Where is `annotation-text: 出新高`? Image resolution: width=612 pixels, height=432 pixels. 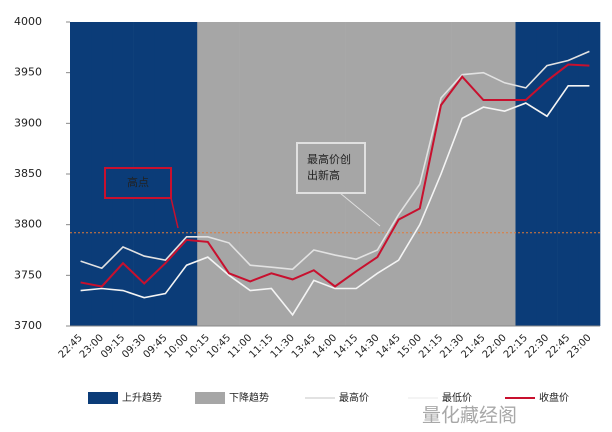 annotation-text: 出新高 is located at coordinates (323, 175).